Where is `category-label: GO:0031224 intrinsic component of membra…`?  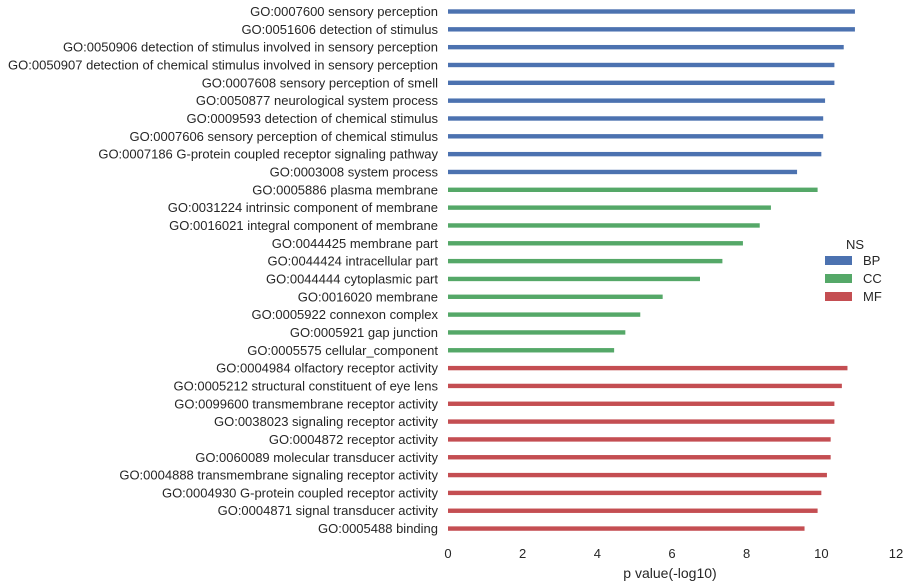
category-label: GO:0031224 intrinsic component of membra… is located at coordinates (303, 207).